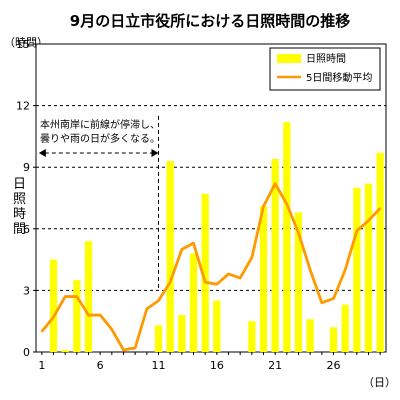 The width and height of the screenshot is (400, 400). What do you see at coordinates (326, 59) in the screenshot?
I see `legend-label-bar: 日照時間` at bounding box center [326, 59].